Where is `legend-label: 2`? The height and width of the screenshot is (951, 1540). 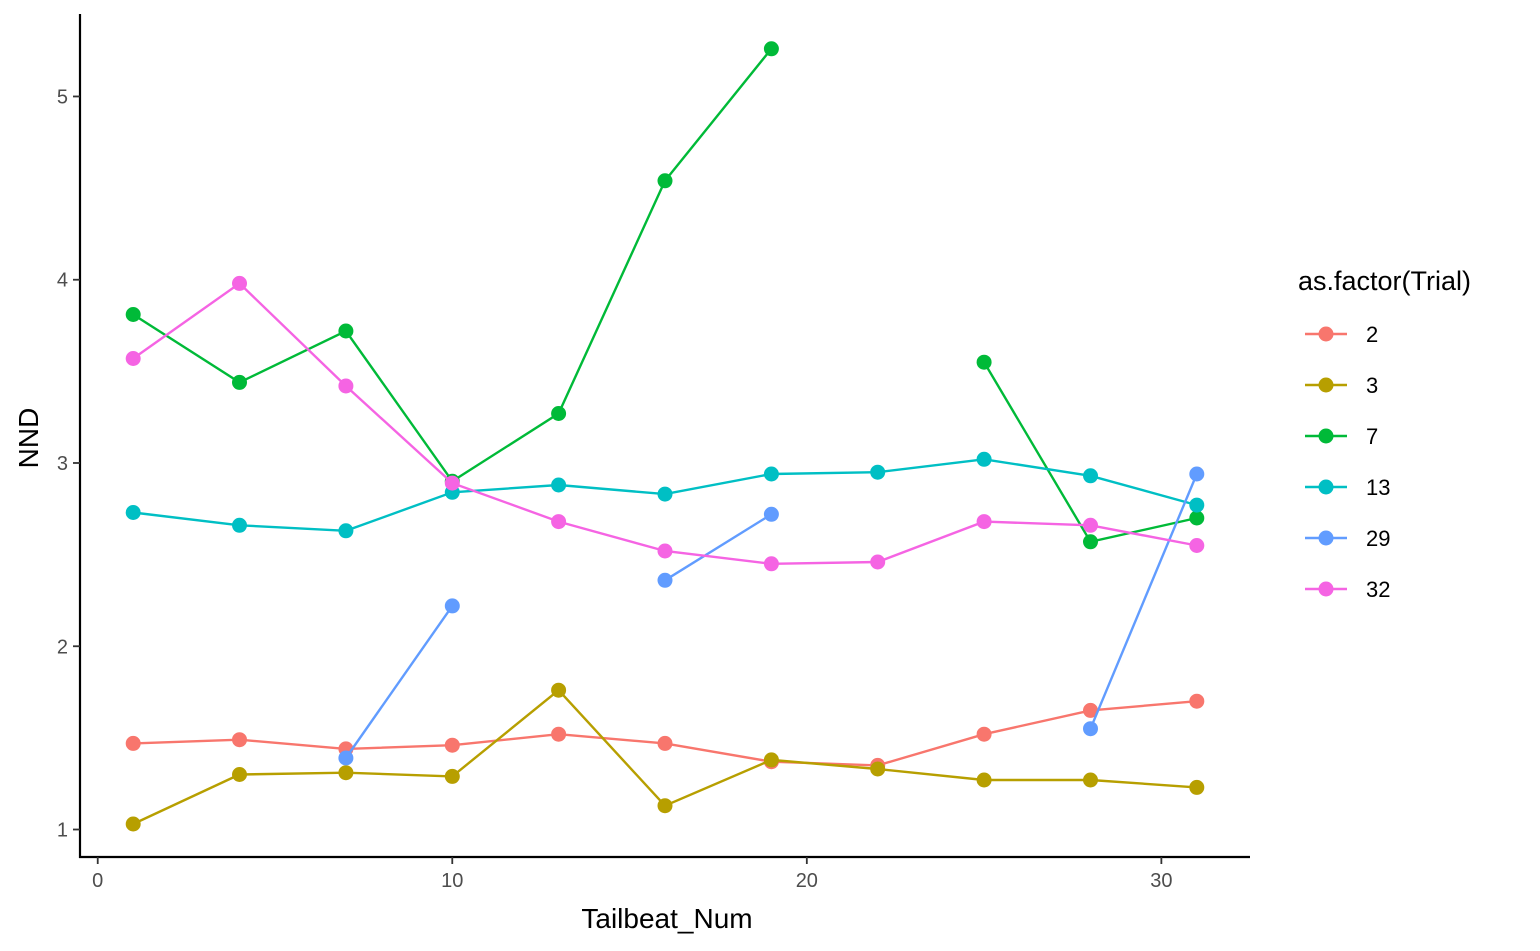
legend-label: 2 is located at coordinates (1372, 334).